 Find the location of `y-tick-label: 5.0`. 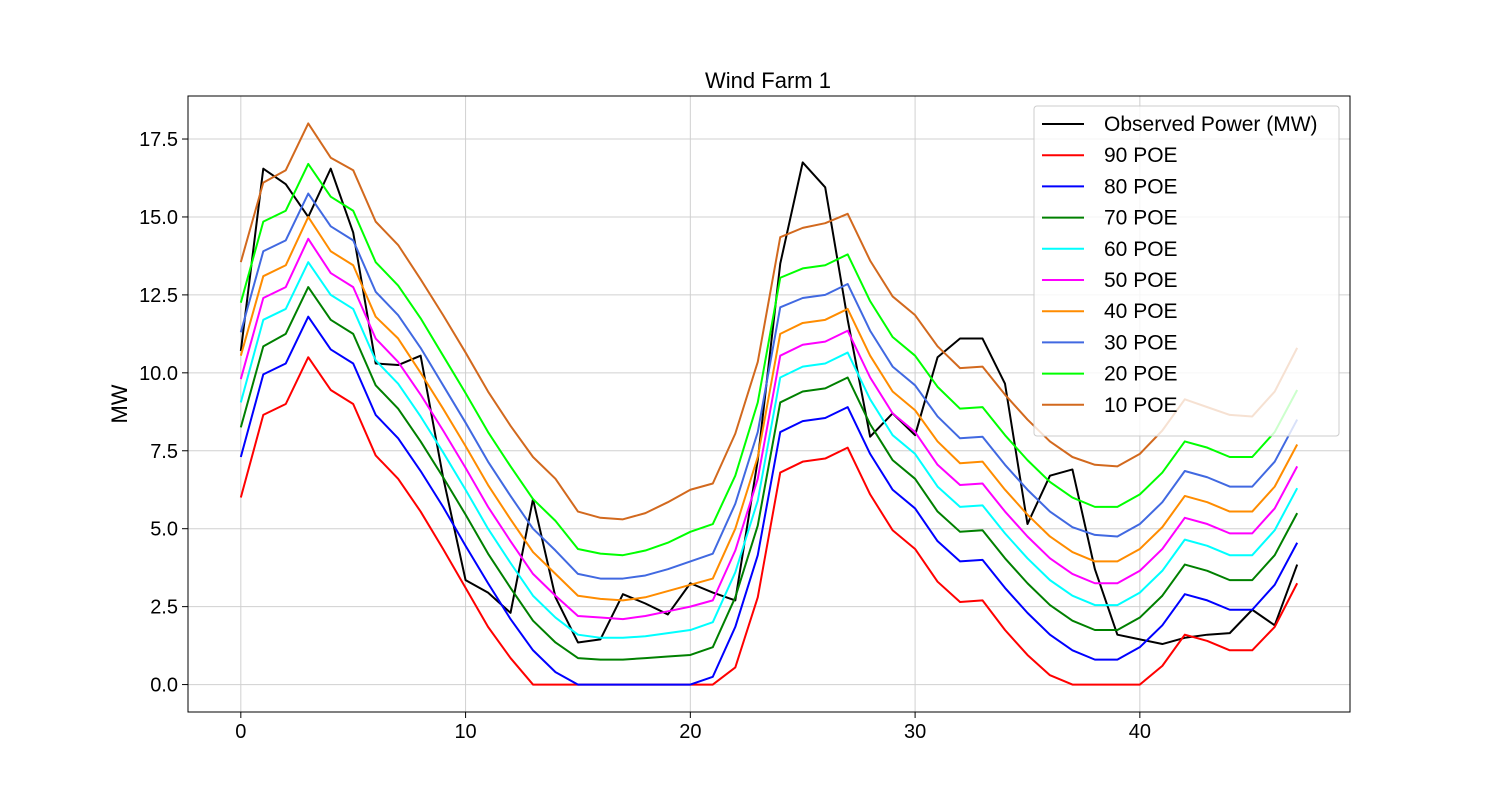

y-tick-label: 5.0 is located at coordinates (164, 530).